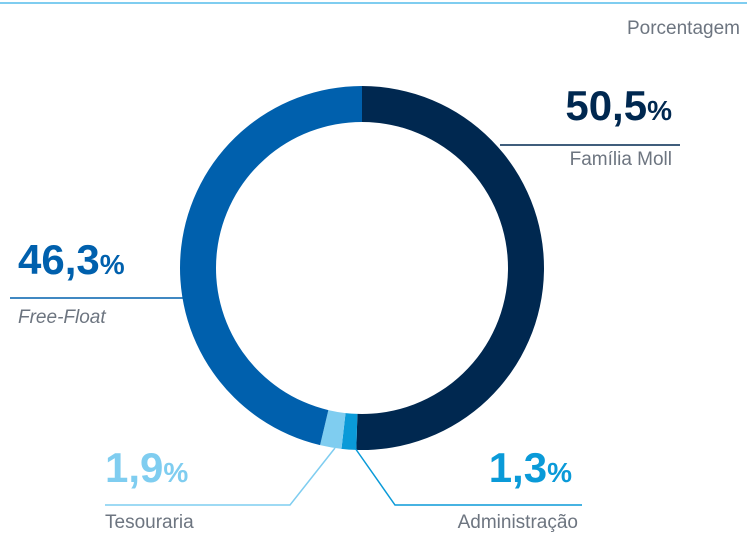 This screenshot has width=747, height=537. I want to click on category-label: Família Moll, so click(621, 159).